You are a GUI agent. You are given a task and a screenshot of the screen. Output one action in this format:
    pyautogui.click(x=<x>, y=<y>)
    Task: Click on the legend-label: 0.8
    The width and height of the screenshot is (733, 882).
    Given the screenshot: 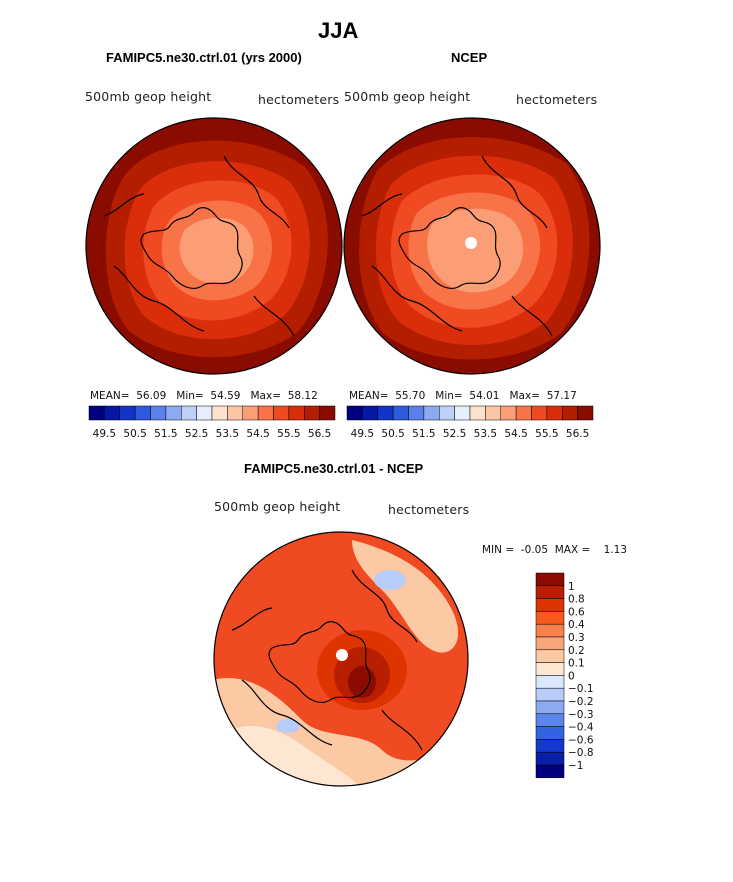 What is the action you would take?
    pyautogui.click(x=576, y=600)
    